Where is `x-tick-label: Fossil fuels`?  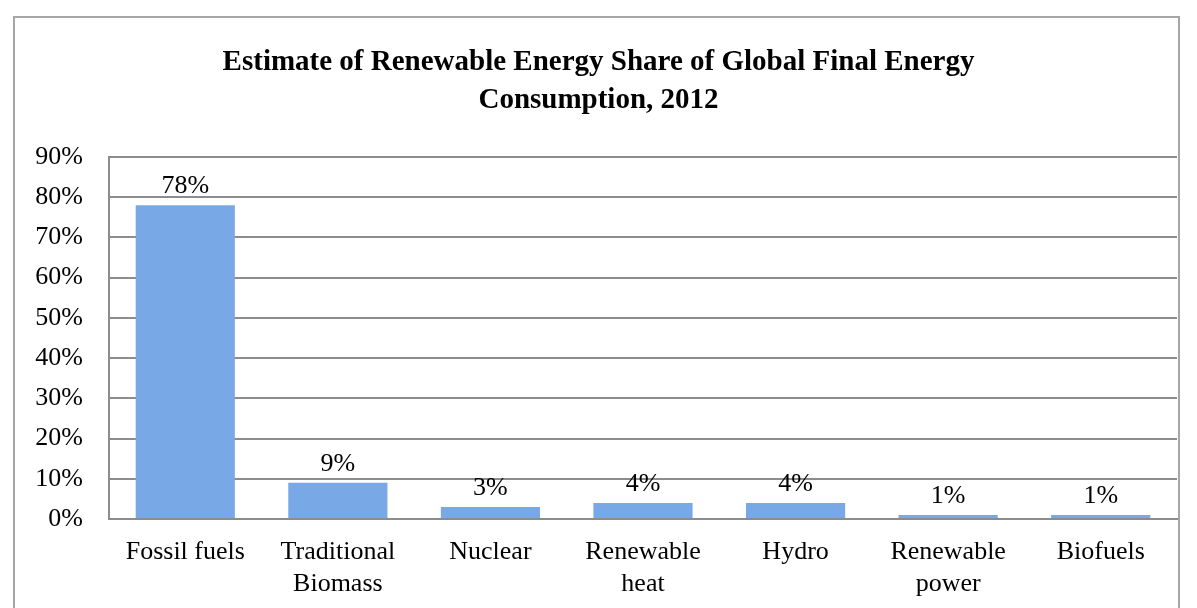 x-tick-label: Fossil fuels is located at coordinates (185, 551).